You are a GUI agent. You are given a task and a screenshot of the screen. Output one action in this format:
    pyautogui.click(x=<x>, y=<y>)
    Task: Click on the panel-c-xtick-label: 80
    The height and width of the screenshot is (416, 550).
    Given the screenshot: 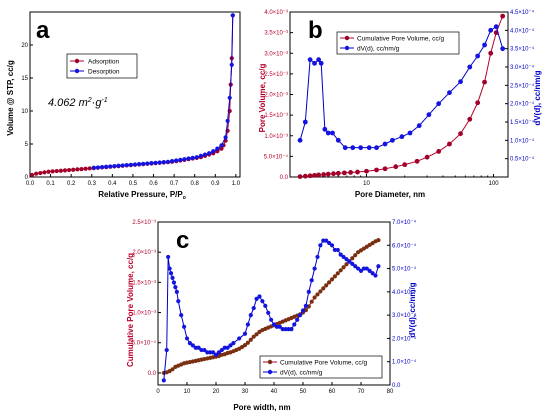 What is the action you would take?
    pyautogui.click(x=390, y=392)
    